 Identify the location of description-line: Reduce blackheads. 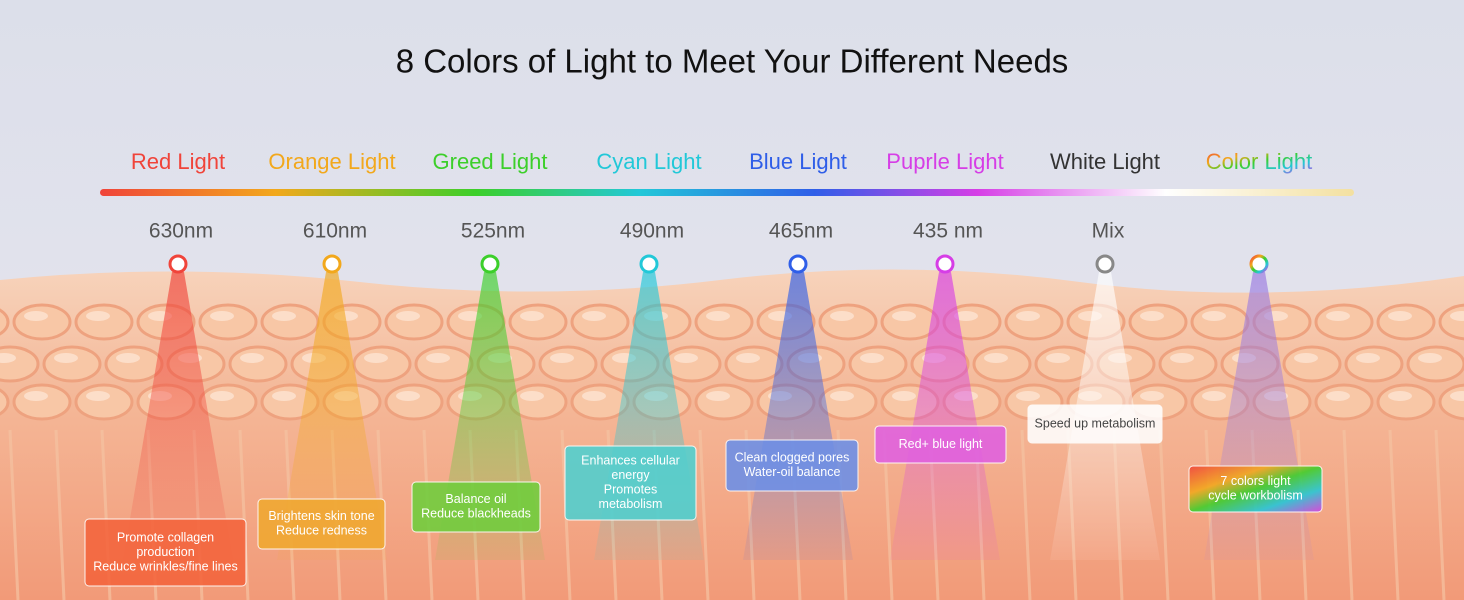
(476, 514).